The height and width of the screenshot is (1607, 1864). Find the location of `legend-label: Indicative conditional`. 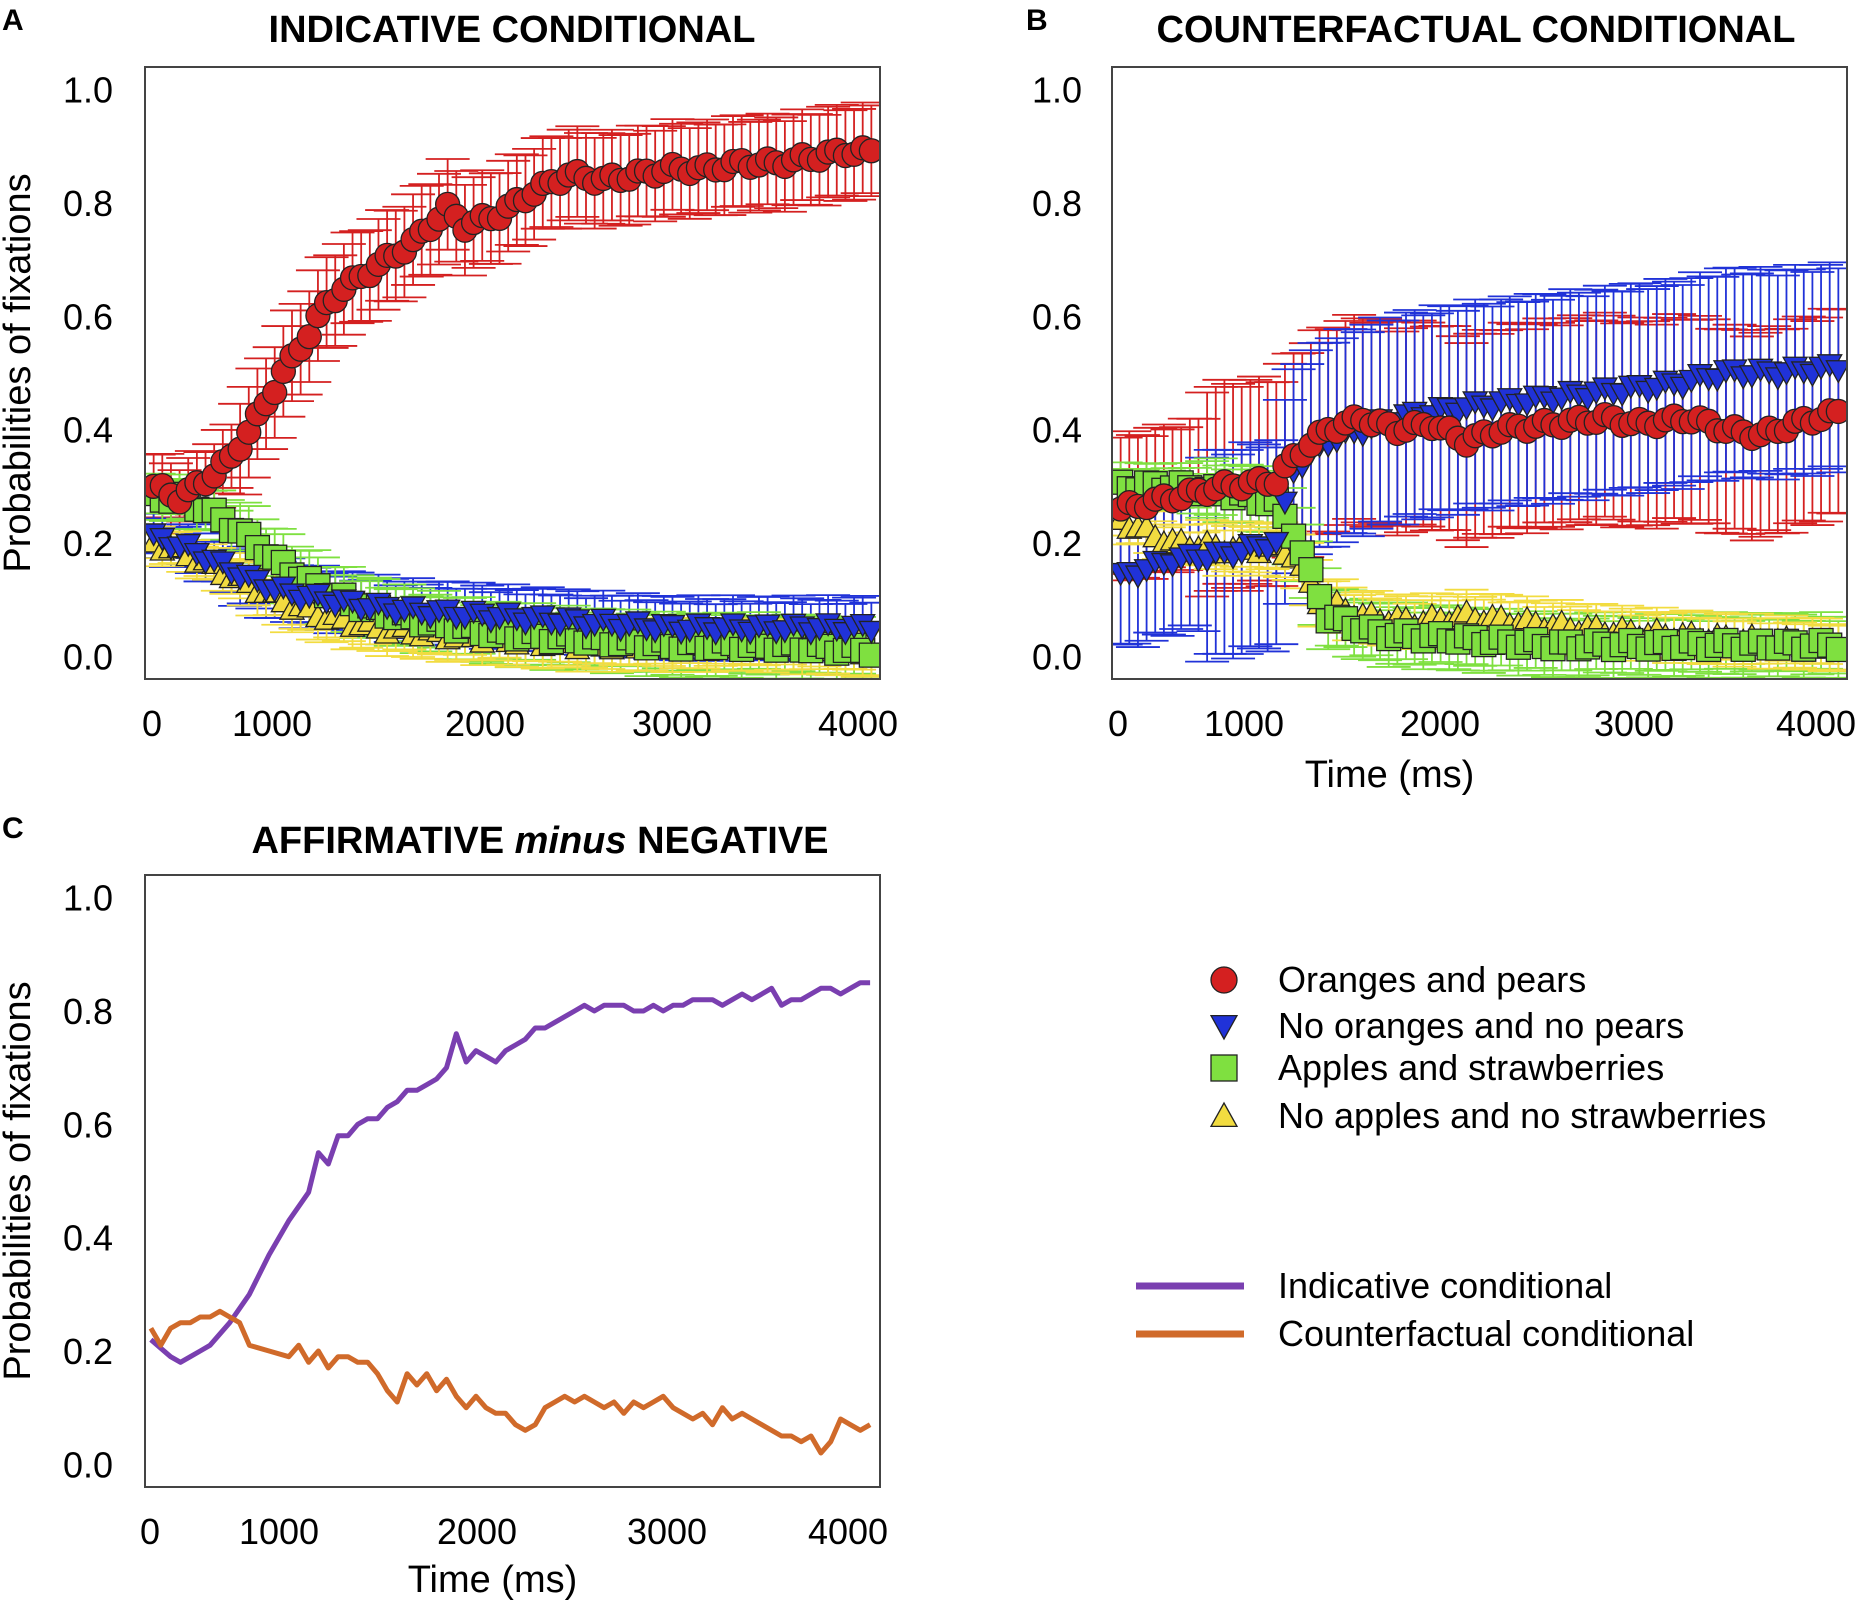

legend-label: Indicative conditional is located at coordinates (1445, 1285).